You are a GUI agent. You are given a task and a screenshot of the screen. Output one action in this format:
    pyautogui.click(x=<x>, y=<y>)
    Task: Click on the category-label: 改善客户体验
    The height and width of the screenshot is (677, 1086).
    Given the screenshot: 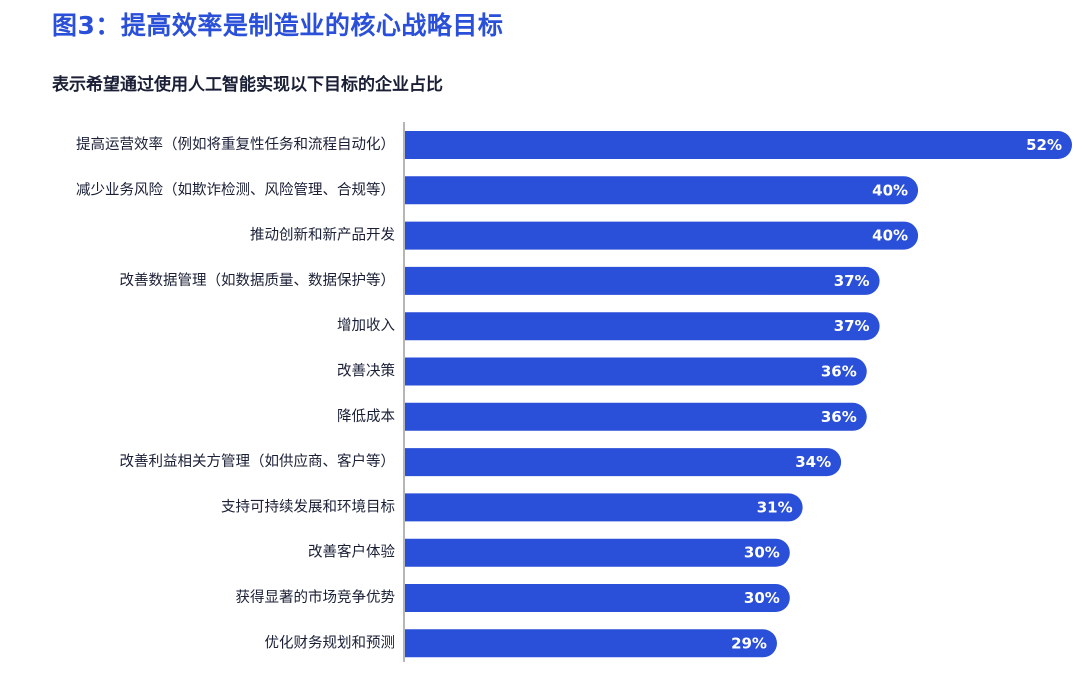 What is the action you would take?
    pyautogui.click(x=351, y=552)
    